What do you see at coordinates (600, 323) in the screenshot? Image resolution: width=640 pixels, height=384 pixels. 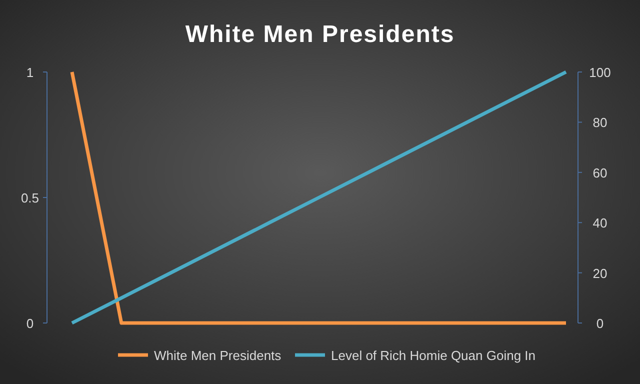 I see `y2-tick-label: 0` at bounding box center [600, 323].